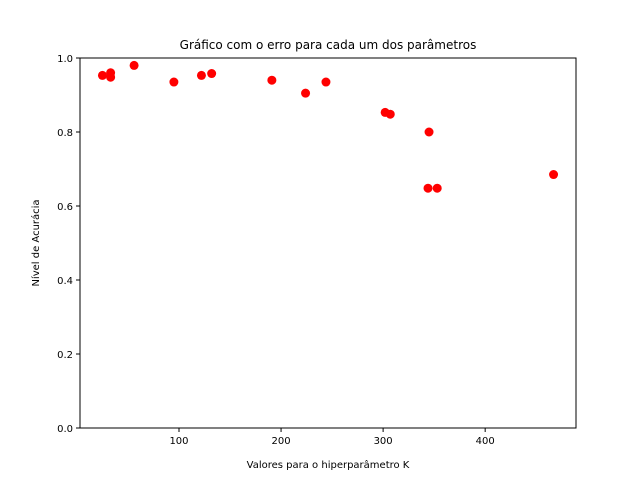 This screenshot has width=640, height=480. What do you see at coordinates (65, 133) in the screenshot?
I see `y-tick-label: 0.8` at bounding box center [65, 133].